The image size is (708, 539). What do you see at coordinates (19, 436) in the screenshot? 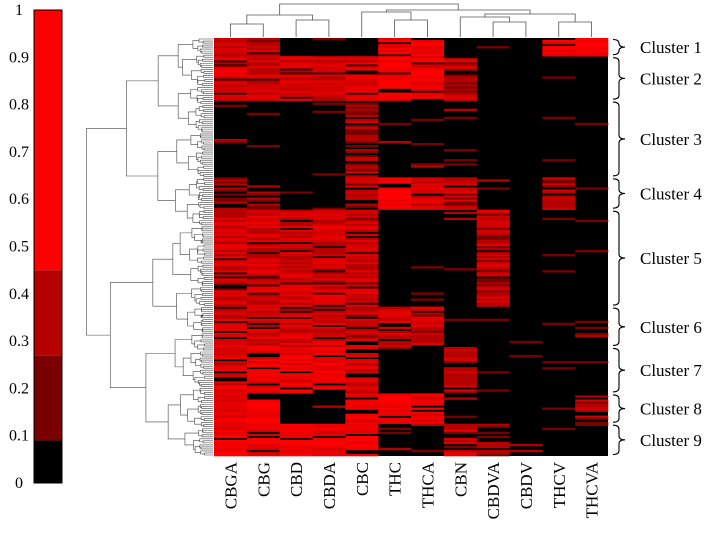
I see `colorbar-tick-label: 0.1` at bounding box center [19, 436].